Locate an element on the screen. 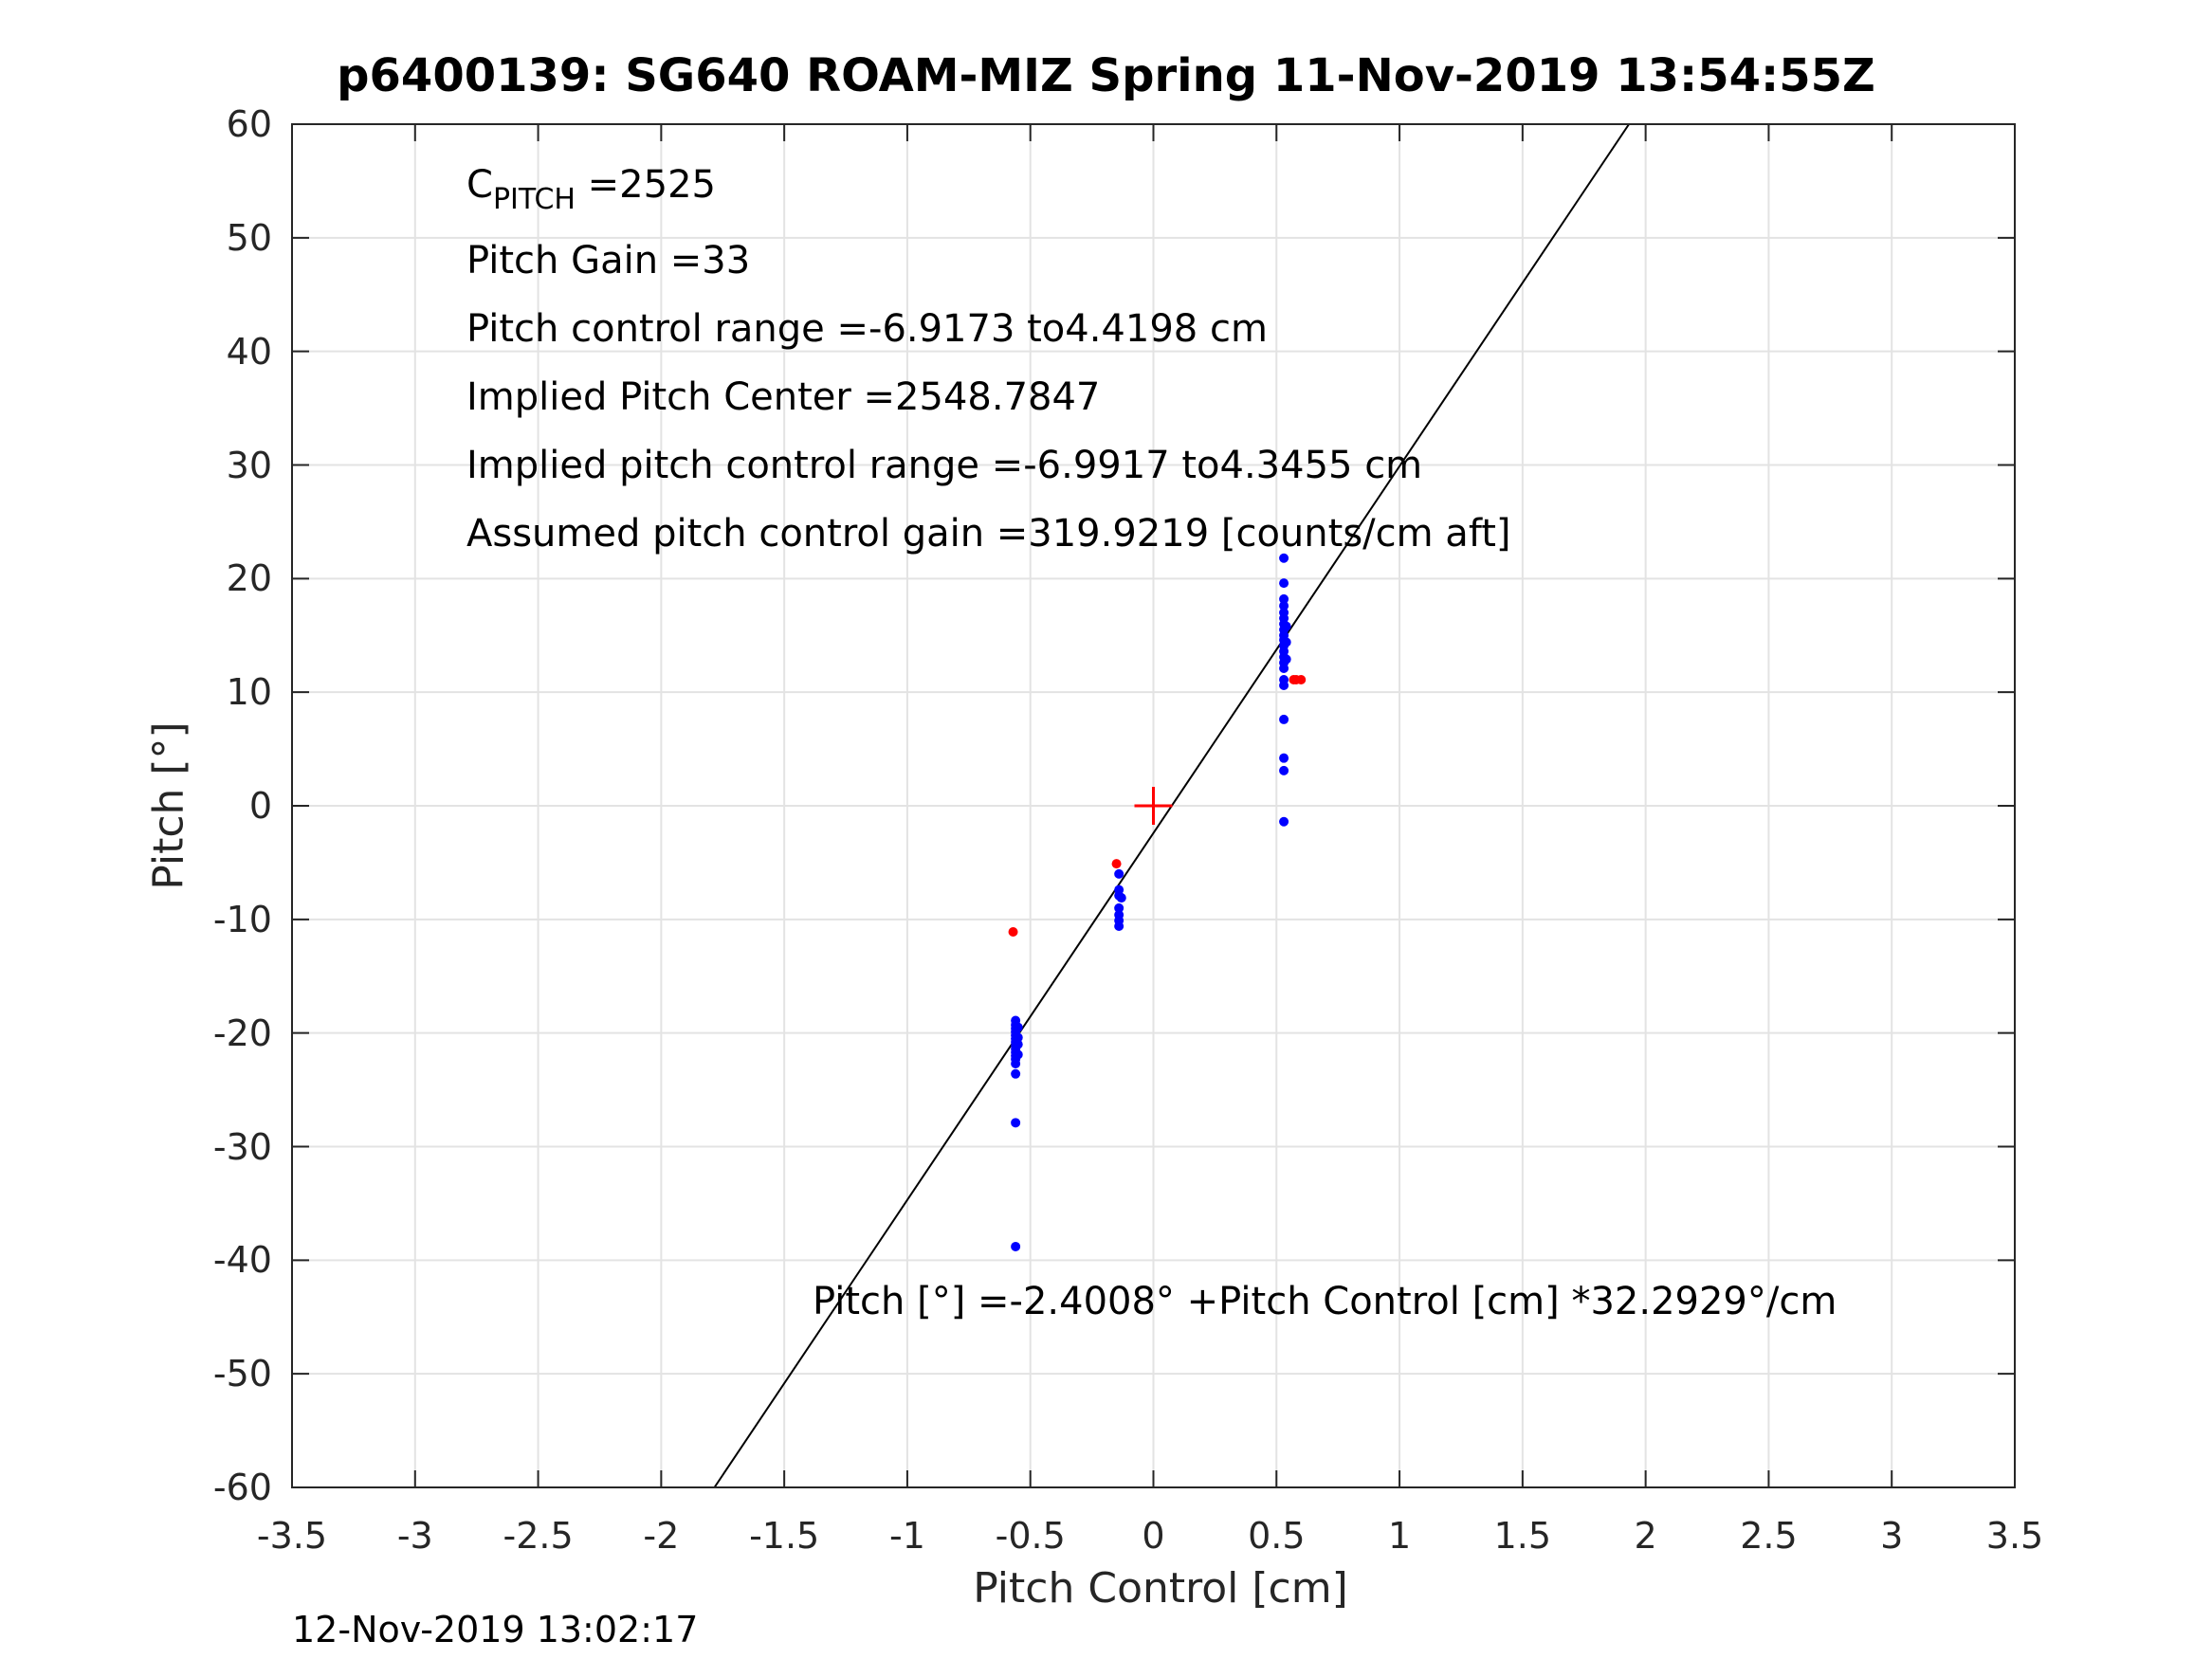  cpitch-symbol: C is located at coordinates (479, 185).